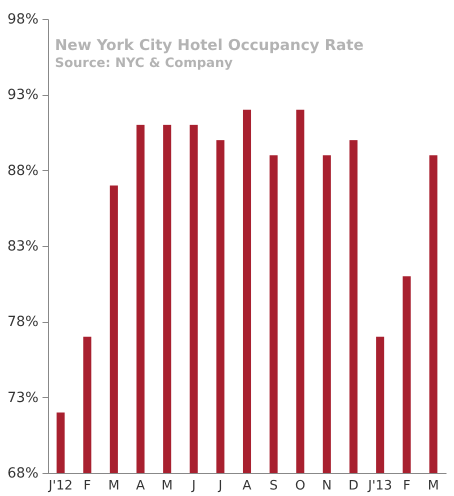  Describe the element at coordinates (22, 20) in the screenshot. I see `y-tick-label: 98%` at that location.